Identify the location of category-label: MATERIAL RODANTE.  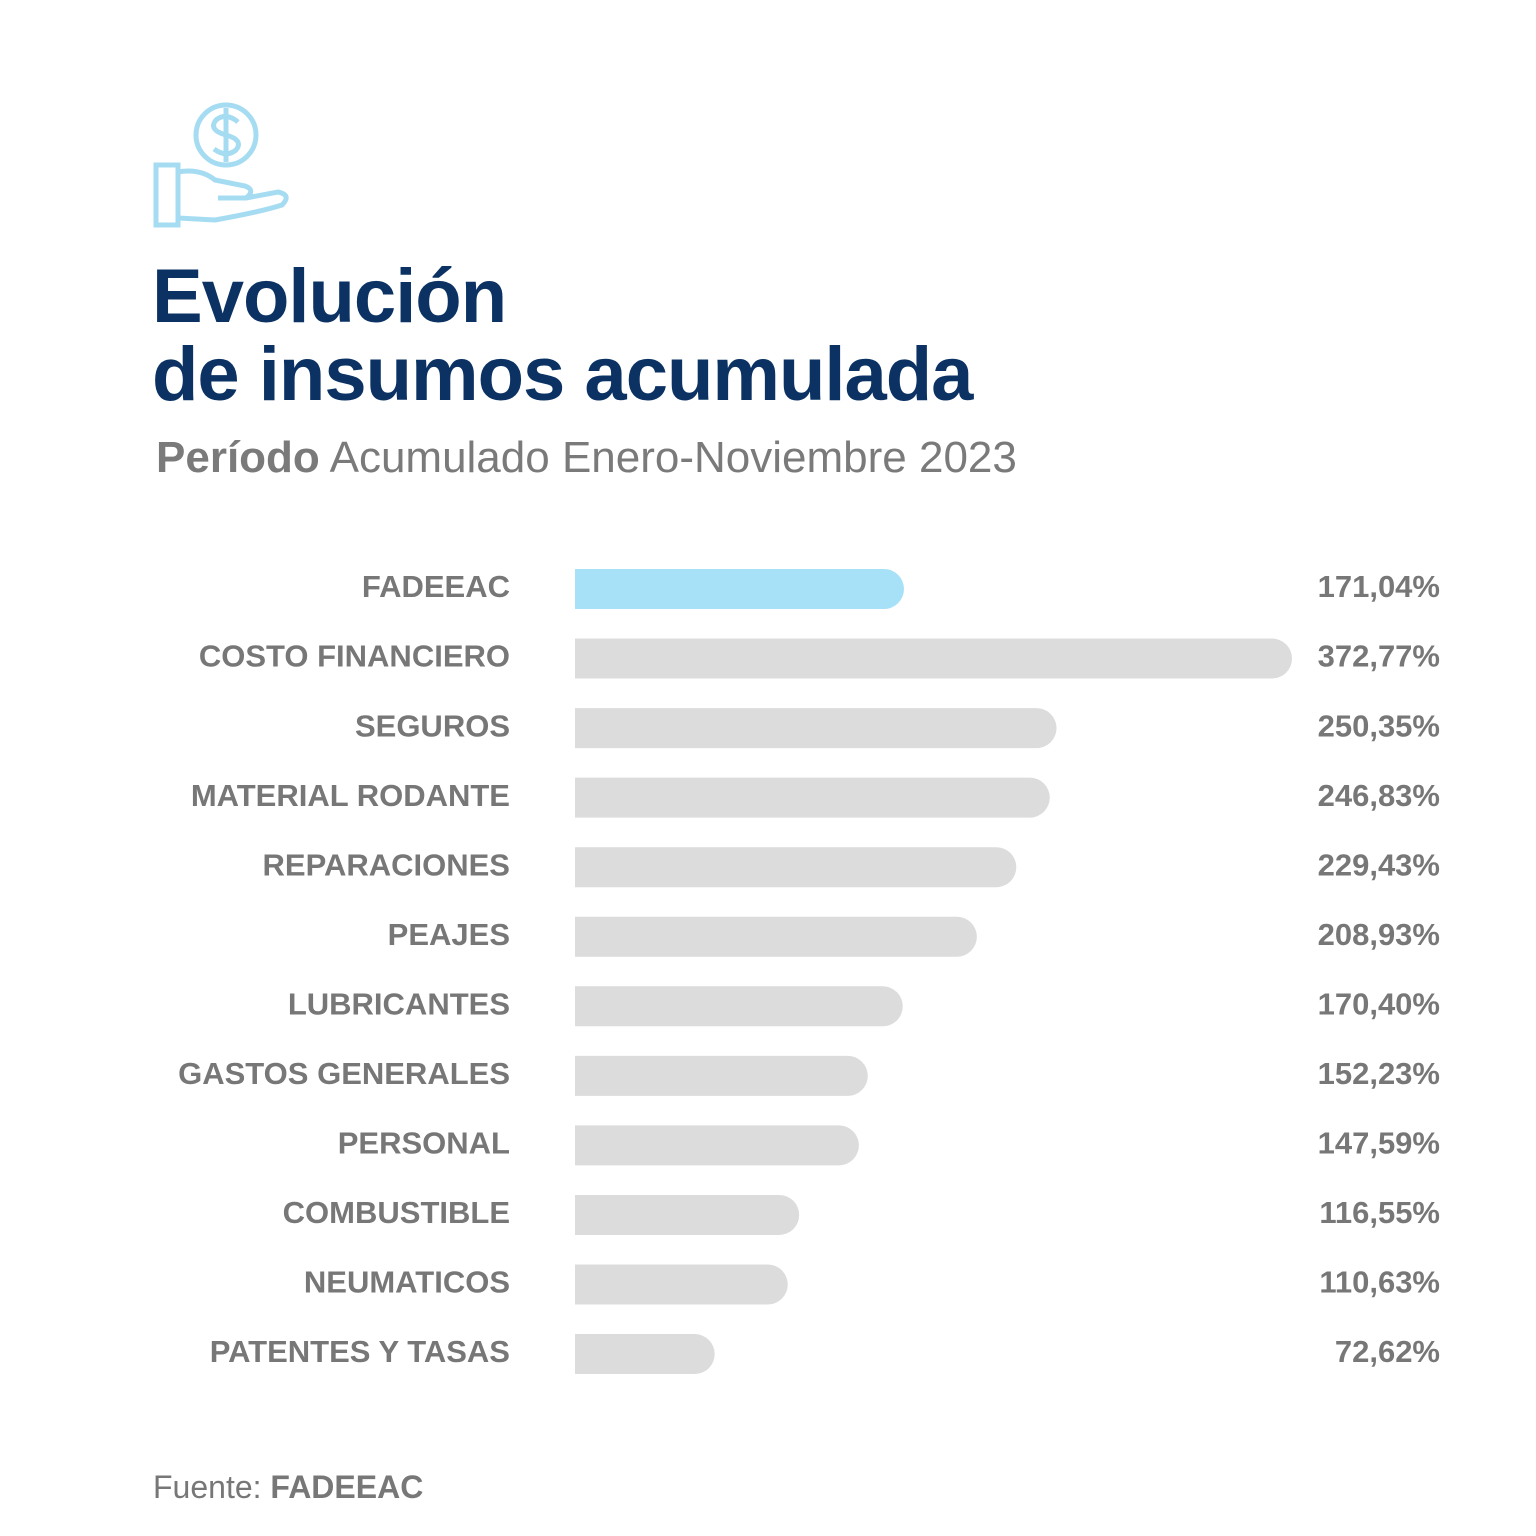
(350, 795).